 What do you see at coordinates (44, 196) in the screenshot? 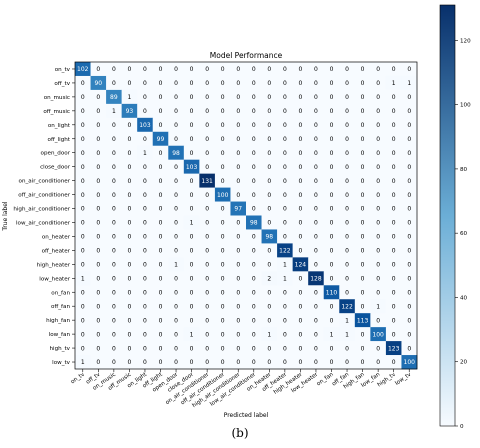
I see `y-tick-label: off_air_conditioner` at bounding box center [44, 196].